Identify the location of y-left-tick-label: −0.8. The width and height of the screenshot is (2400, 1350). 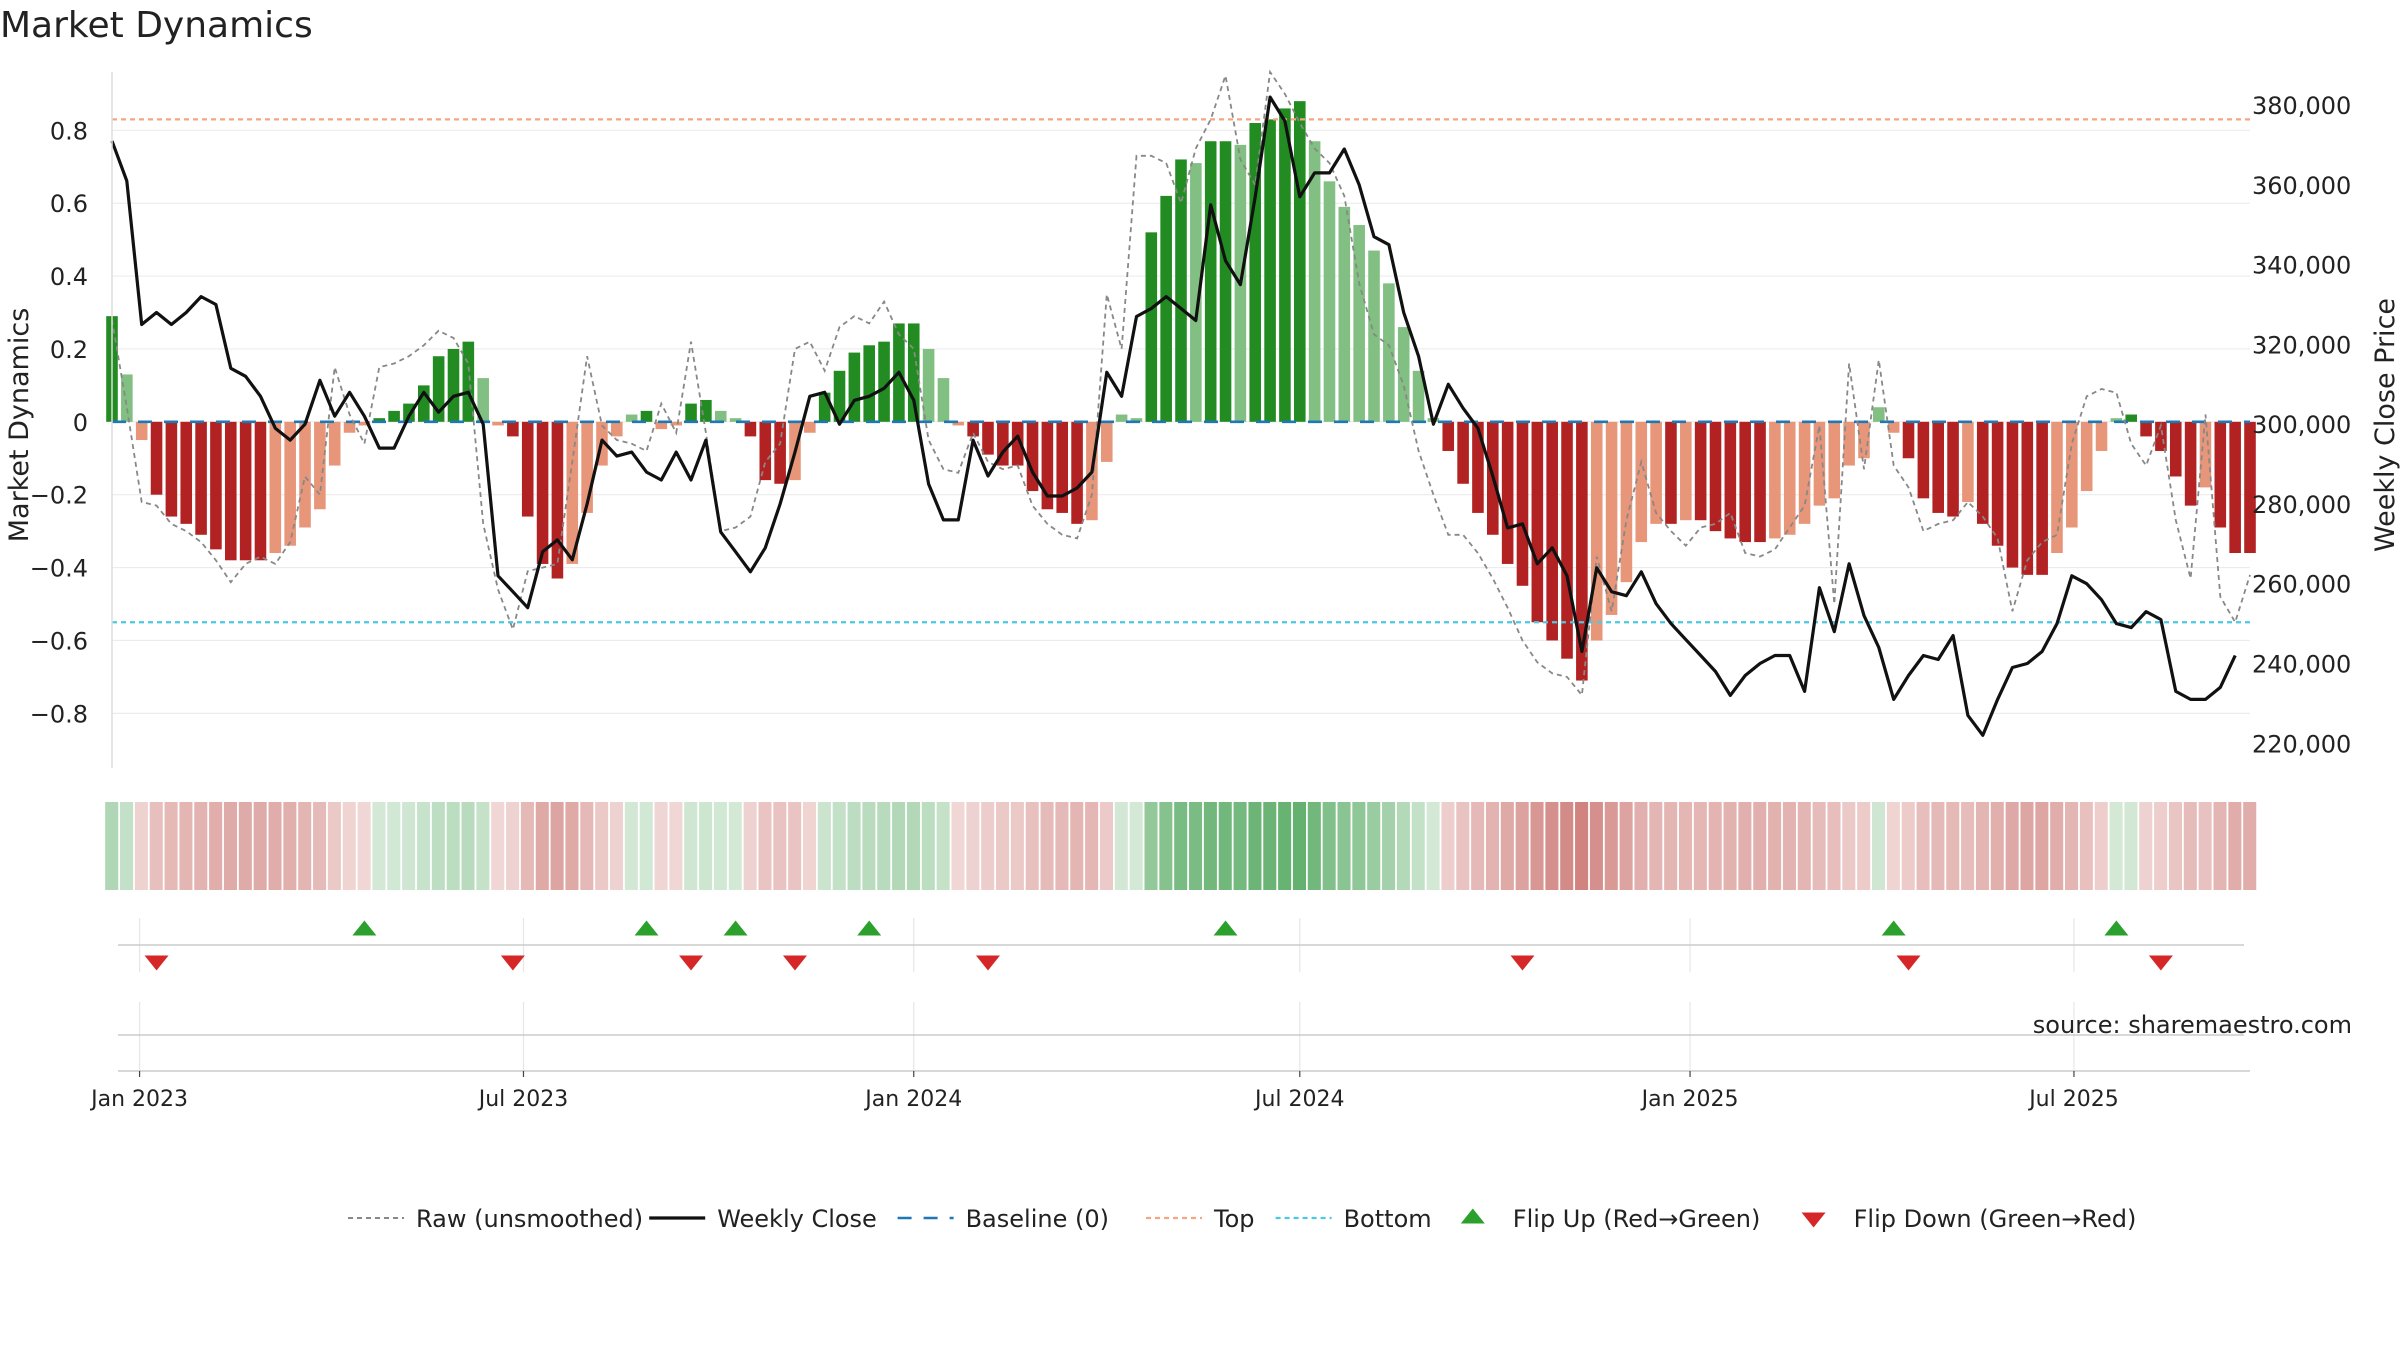
(59, 714).